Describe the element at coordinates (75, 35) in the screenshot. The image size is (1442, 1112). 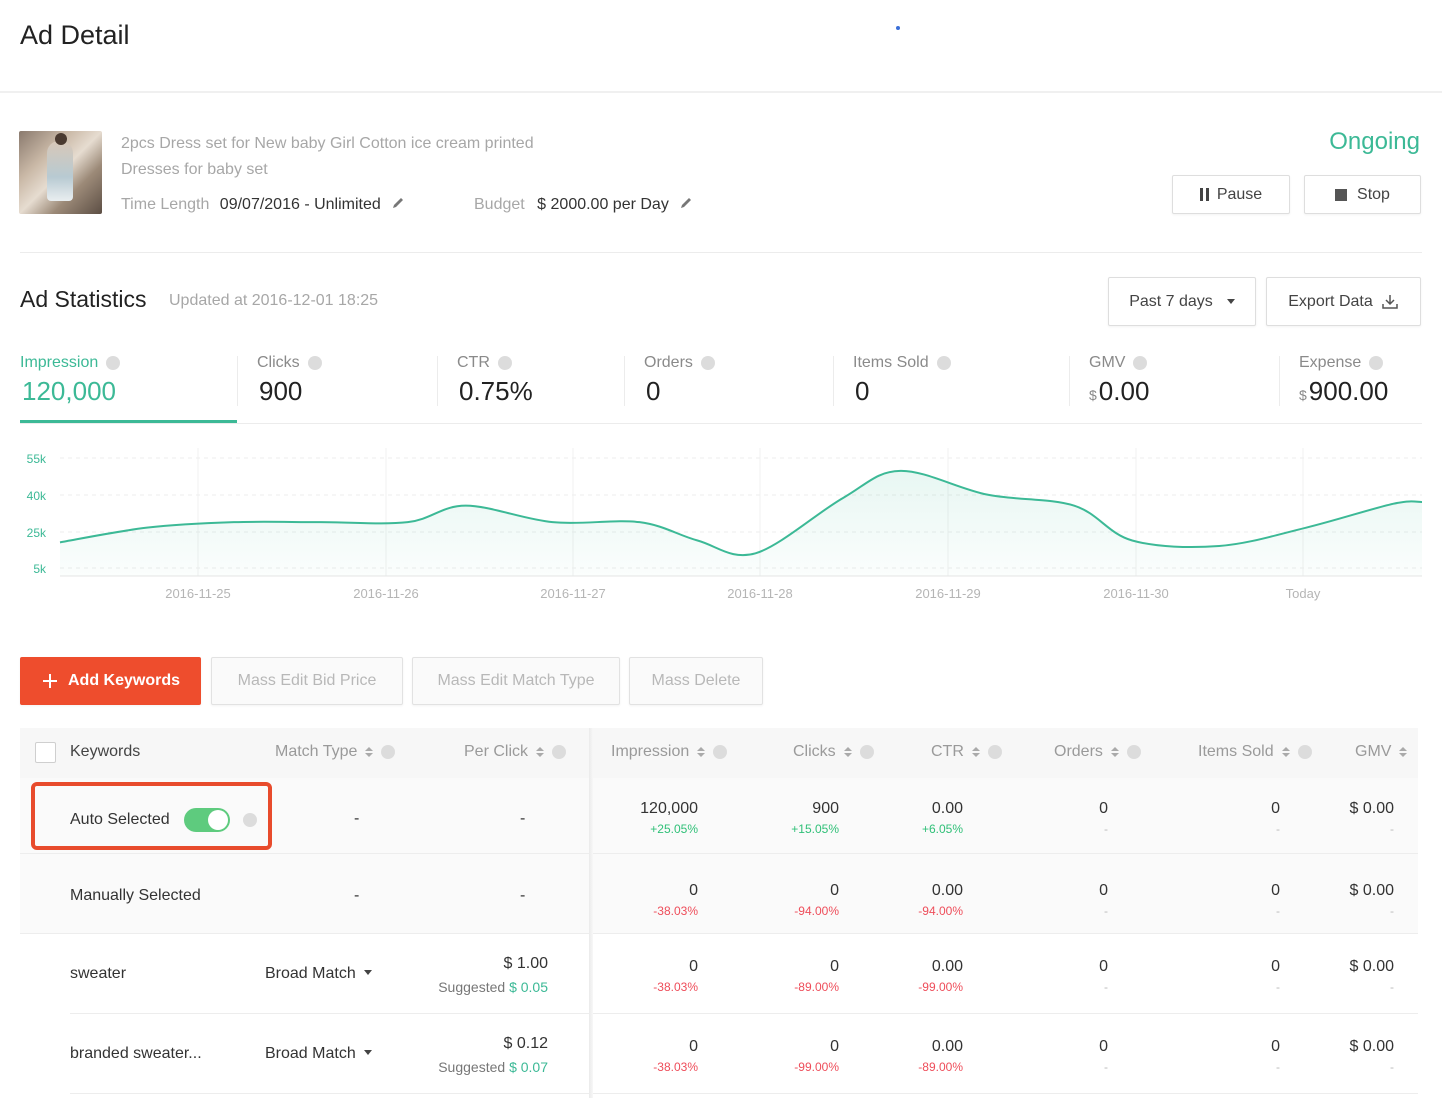
I see `page-title: Ad Detail` at that location.